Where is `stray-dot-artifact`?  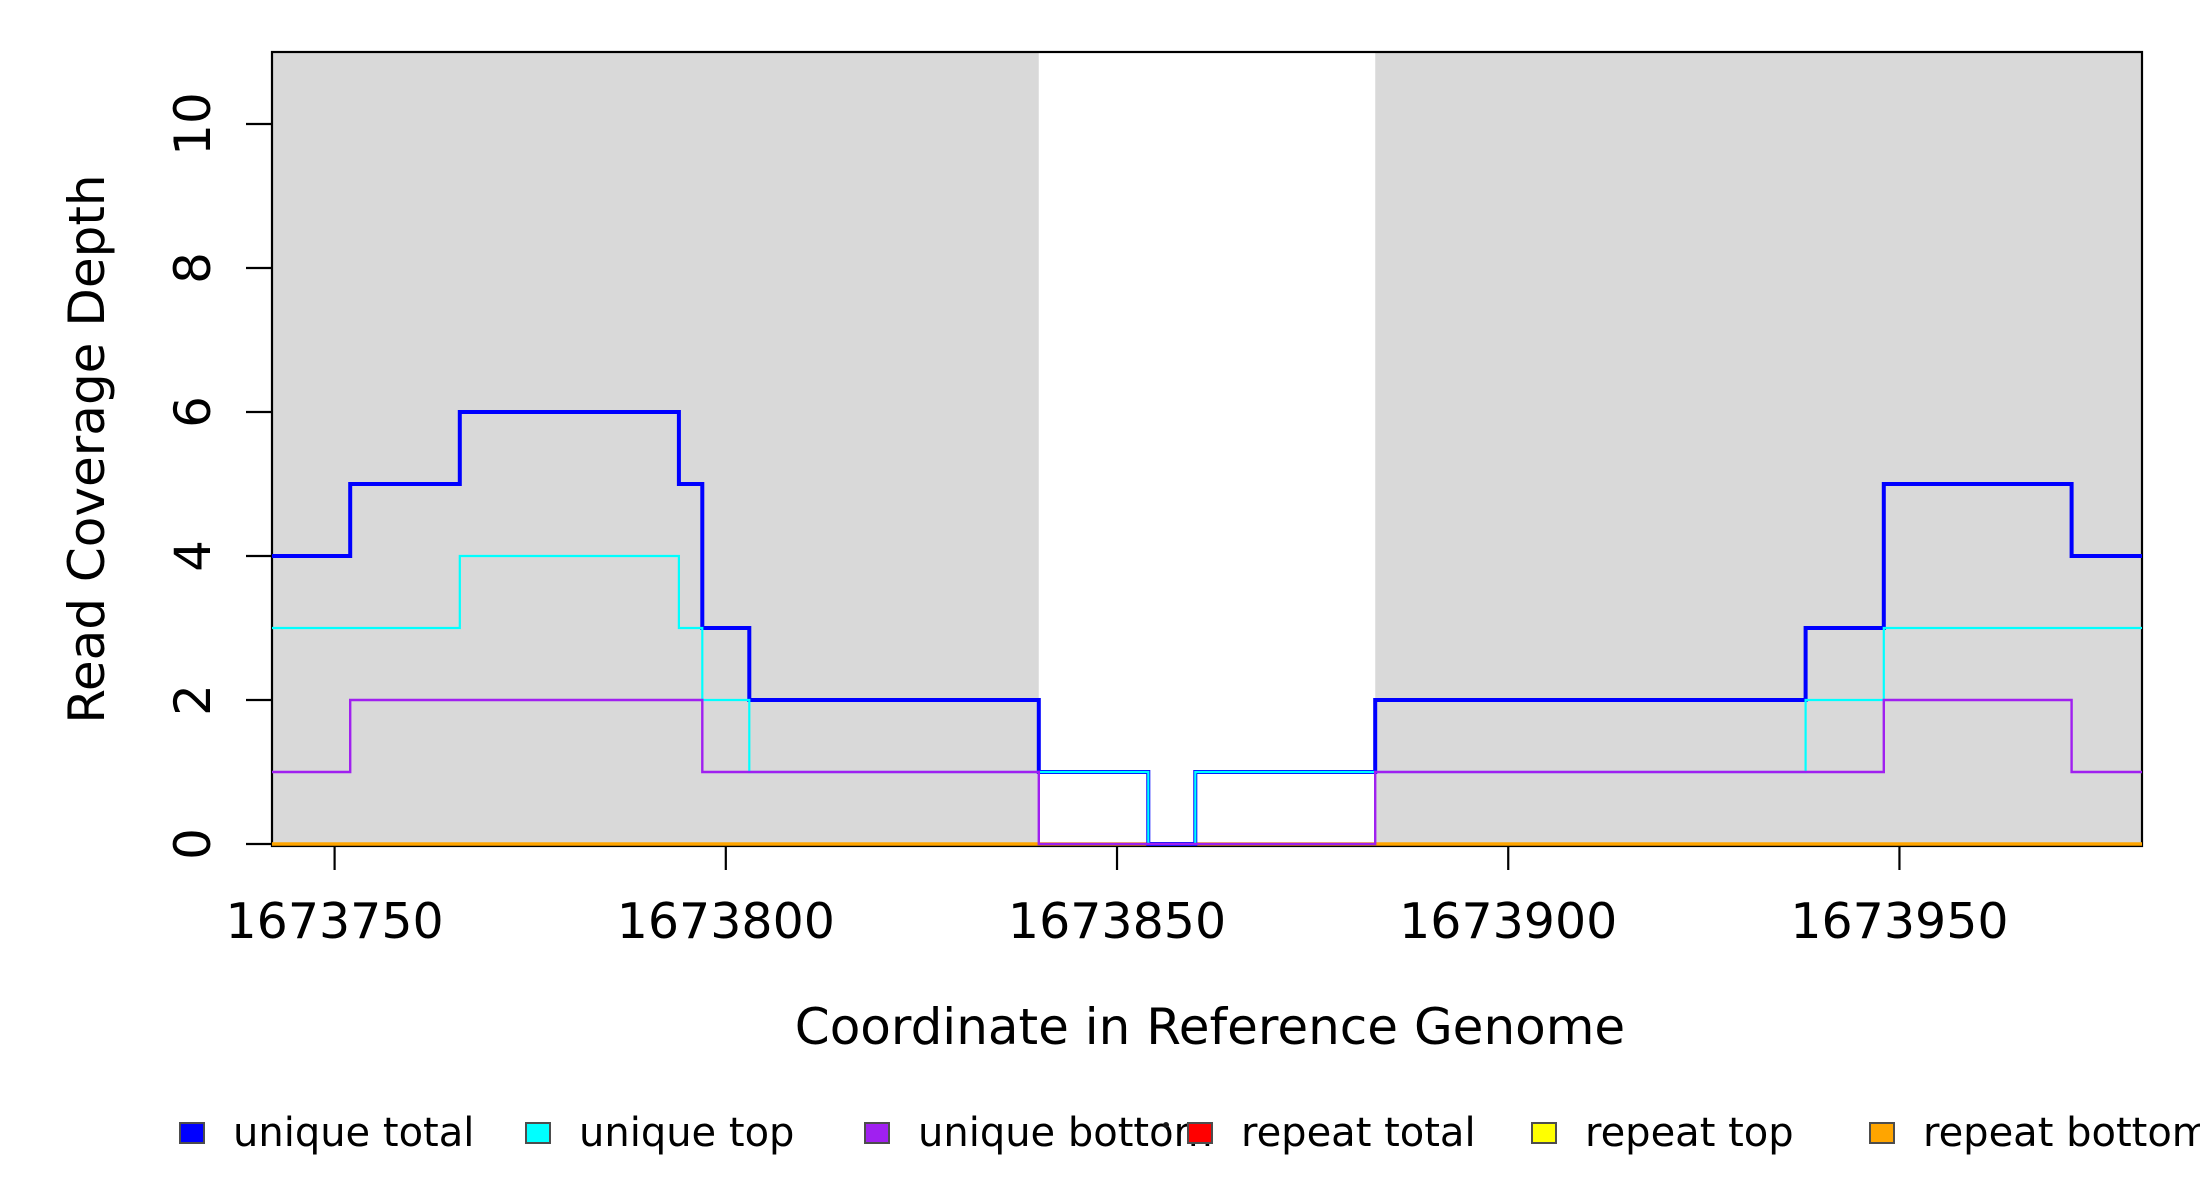
stray-dot-artifact is located at coordinates (1166, 1125).